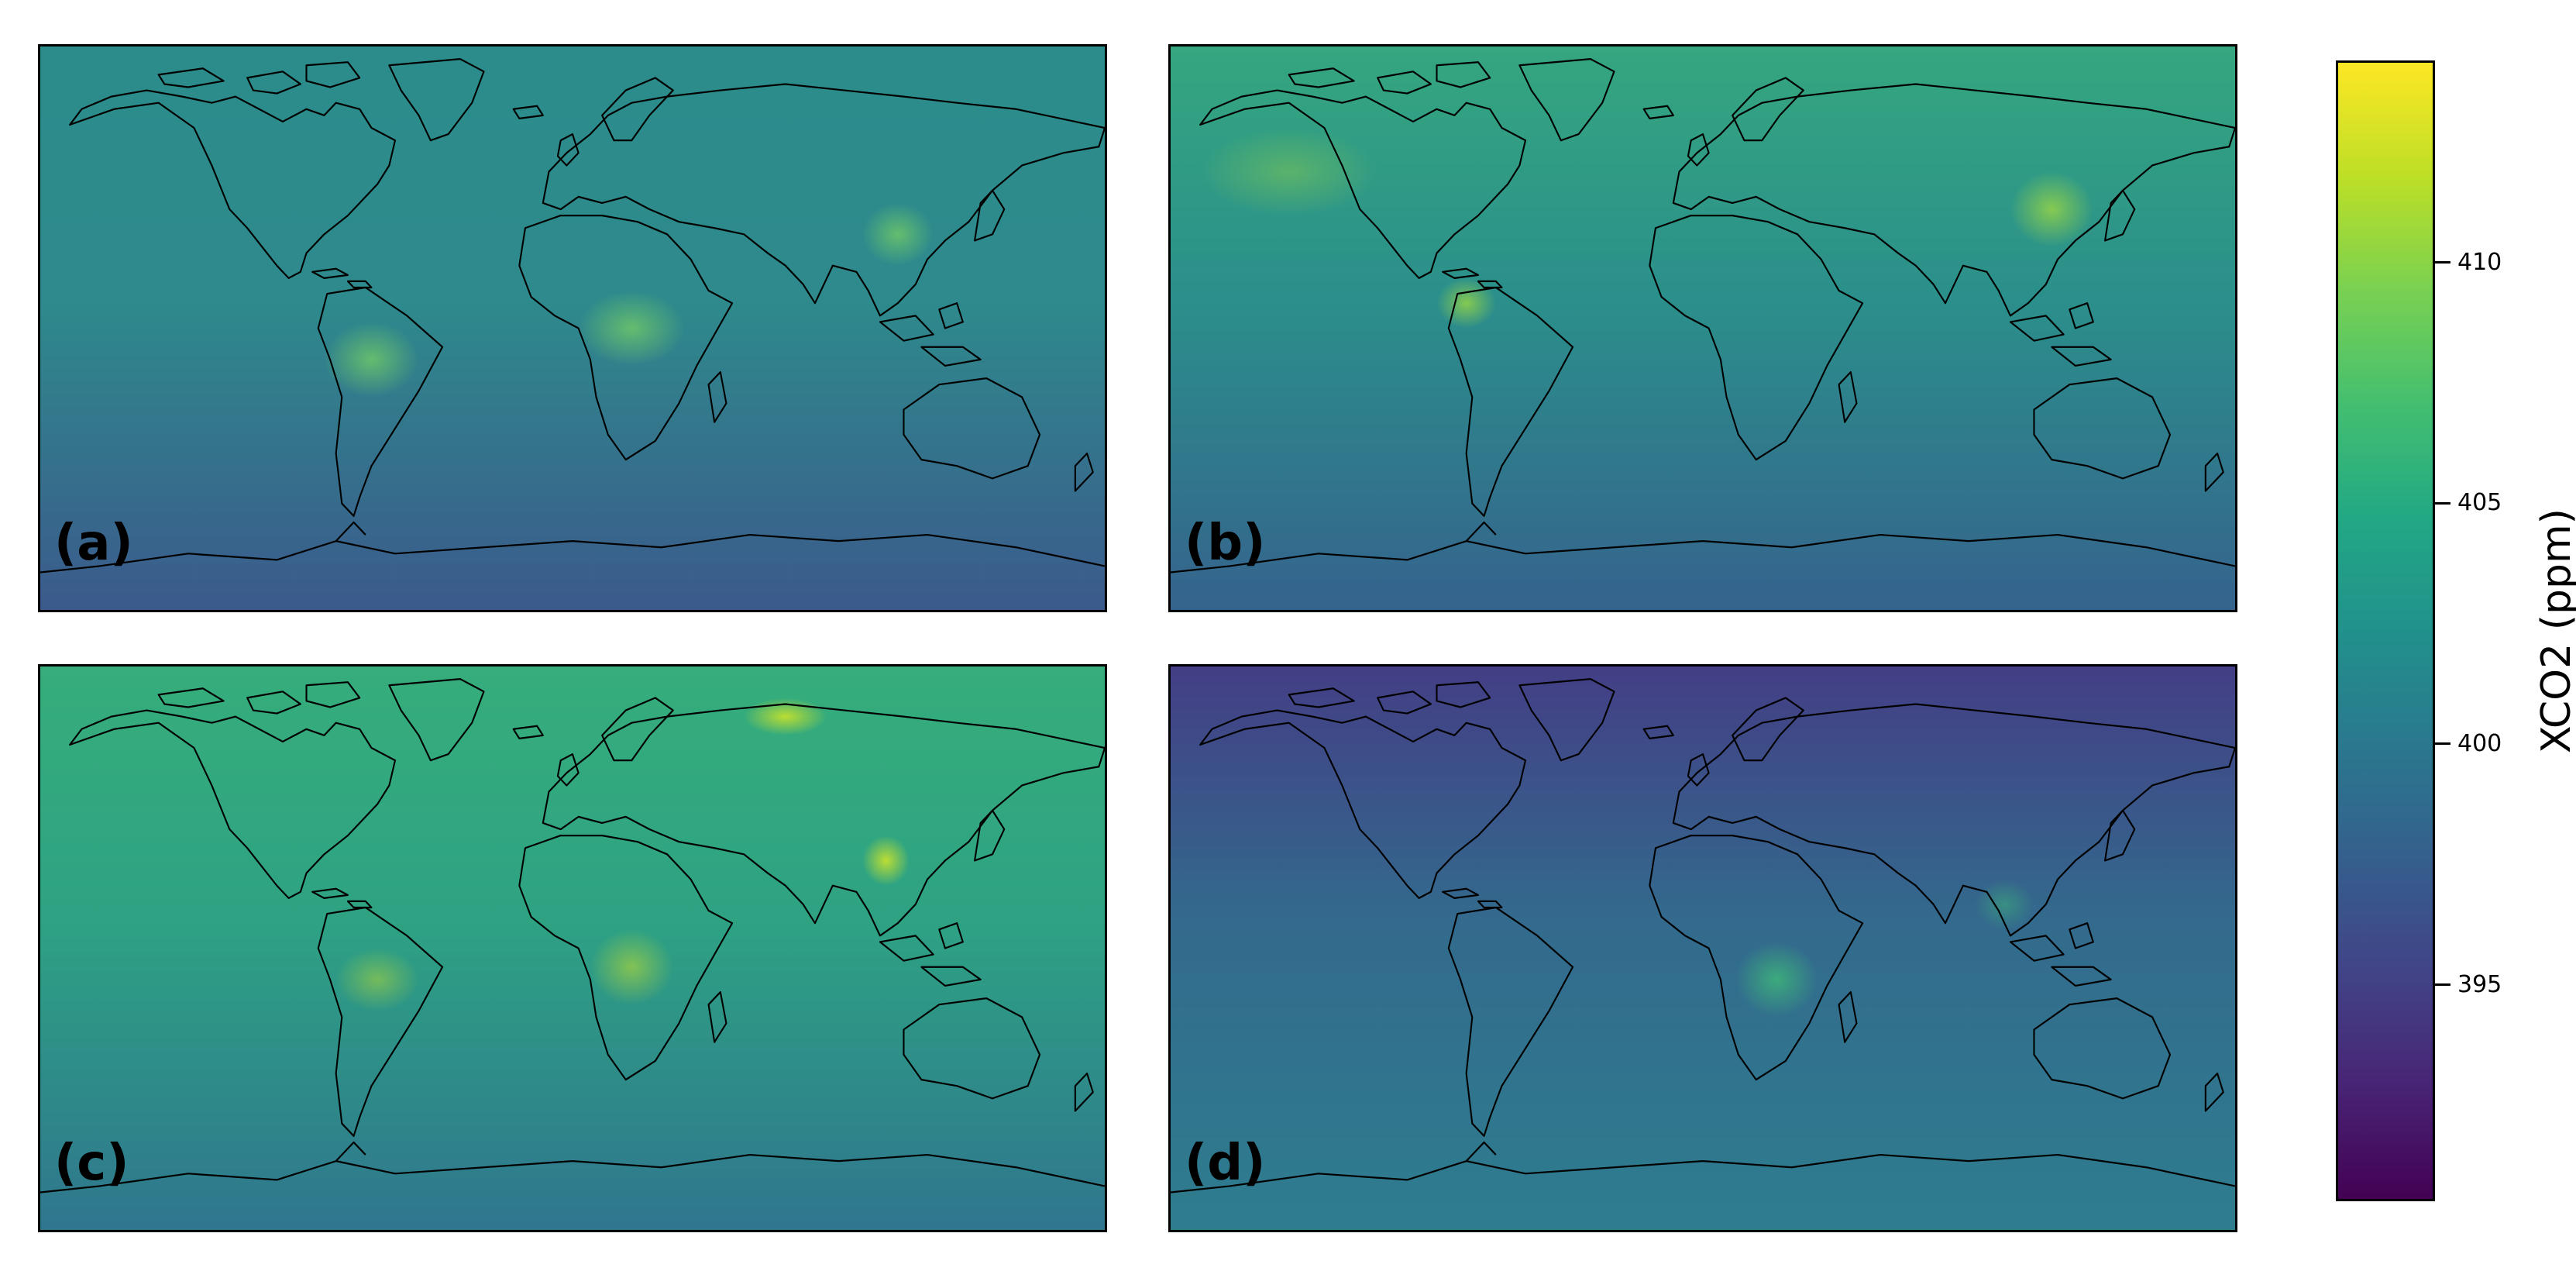  Describe the element at coordinates (1225, 1163) in the screenshot. I see `panel-label: (d)` at that location.